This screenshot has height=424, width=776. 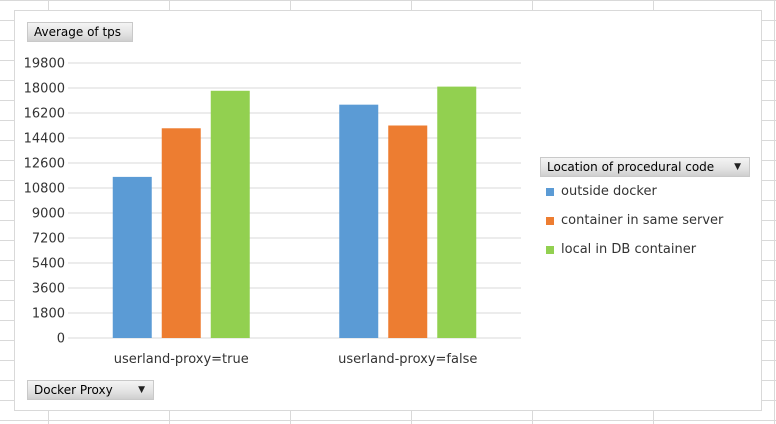 What do you see at coordinates (48, 314) in the screenshot?
I see `y-tick-label: 1800` at bounding box center [48, 314].